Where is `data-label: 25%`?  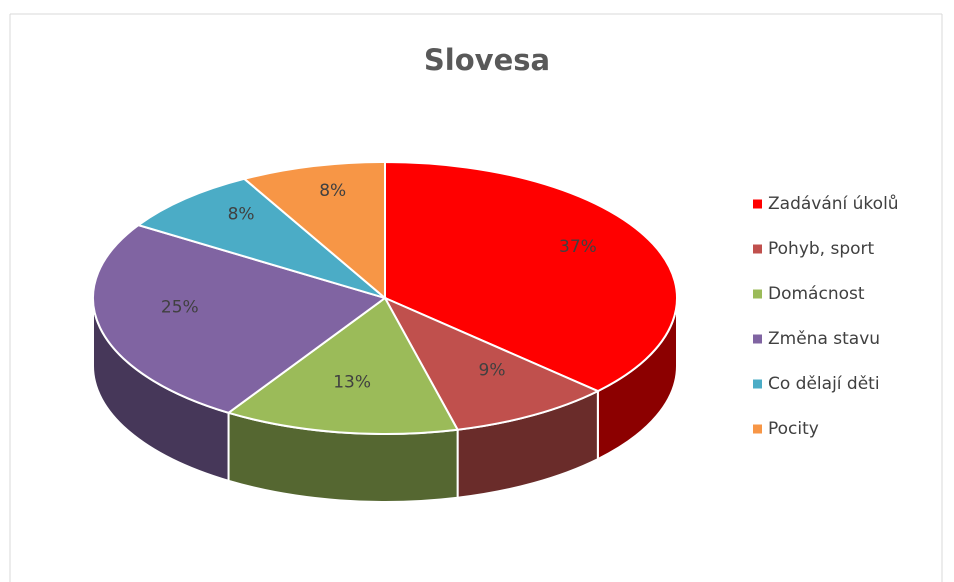 data-label: 25% is located at coordinates (180, 307).